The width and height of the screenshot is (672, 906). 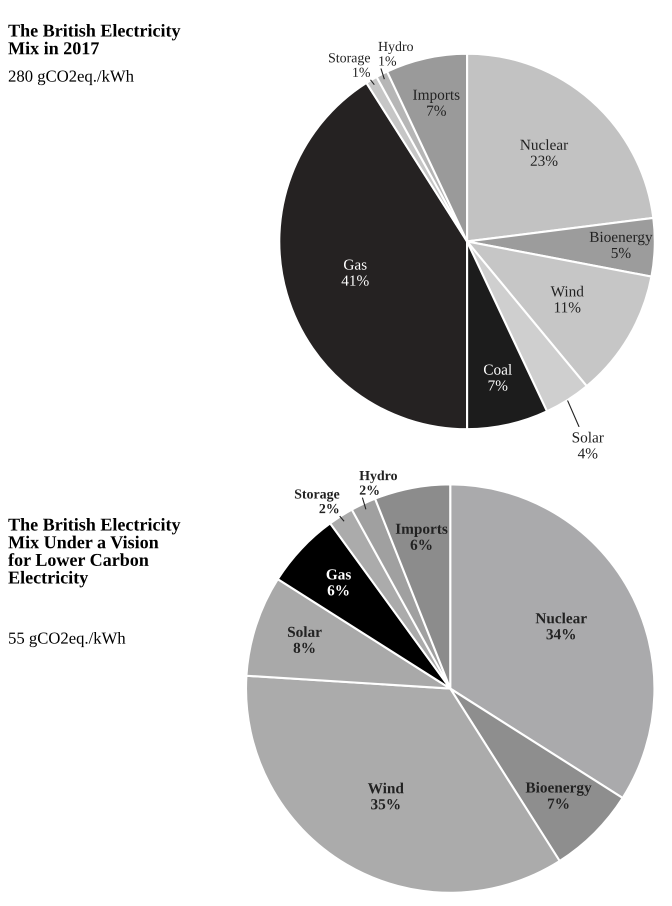 I want to click on data-label: 35%, so click(x=385, y=804).